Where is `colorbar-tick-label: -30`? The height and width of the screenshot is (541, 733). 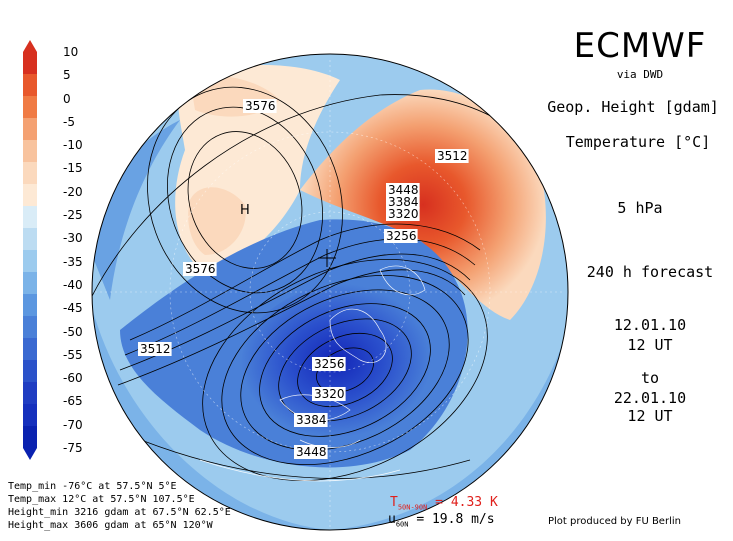
colorbar-tick-label: -30 is located at coordinates (73, 238).